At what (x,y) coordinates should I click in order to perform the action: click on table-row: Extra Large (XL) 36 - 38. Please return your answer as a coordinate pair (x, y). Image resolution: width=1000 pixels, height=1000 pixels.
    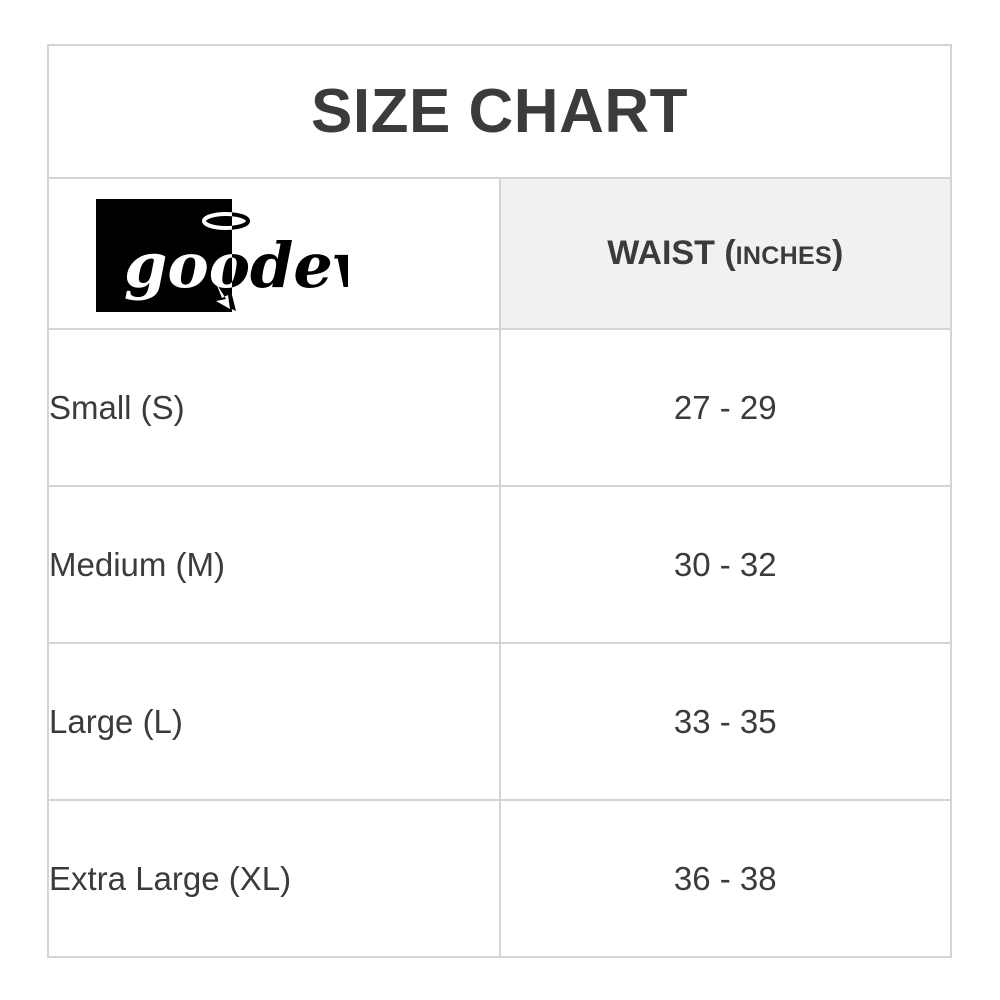
    Looking at the image, I should click on (499, 878).